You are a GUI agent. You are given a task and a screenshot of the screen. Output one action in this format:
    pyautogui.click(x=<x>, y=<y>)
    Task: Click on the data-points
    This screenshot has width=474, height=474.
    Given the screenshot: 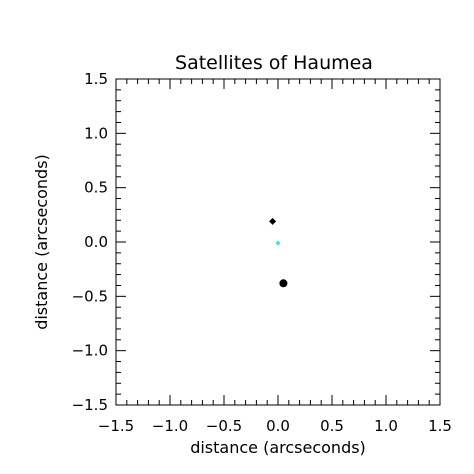 What is the action you would take?
    pyautogui.click(x=278, y=252)
    